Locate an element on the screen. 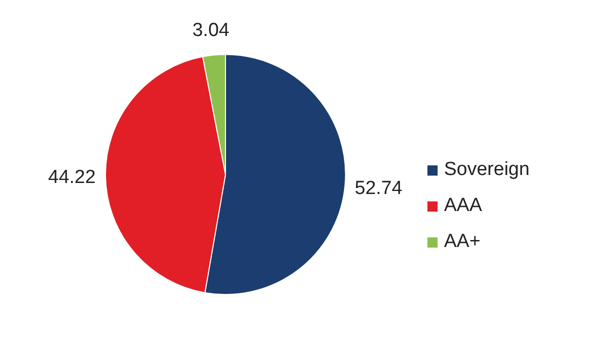 The image size is (591, 348). legend-label: AAA is located at coordinates (463, 206).